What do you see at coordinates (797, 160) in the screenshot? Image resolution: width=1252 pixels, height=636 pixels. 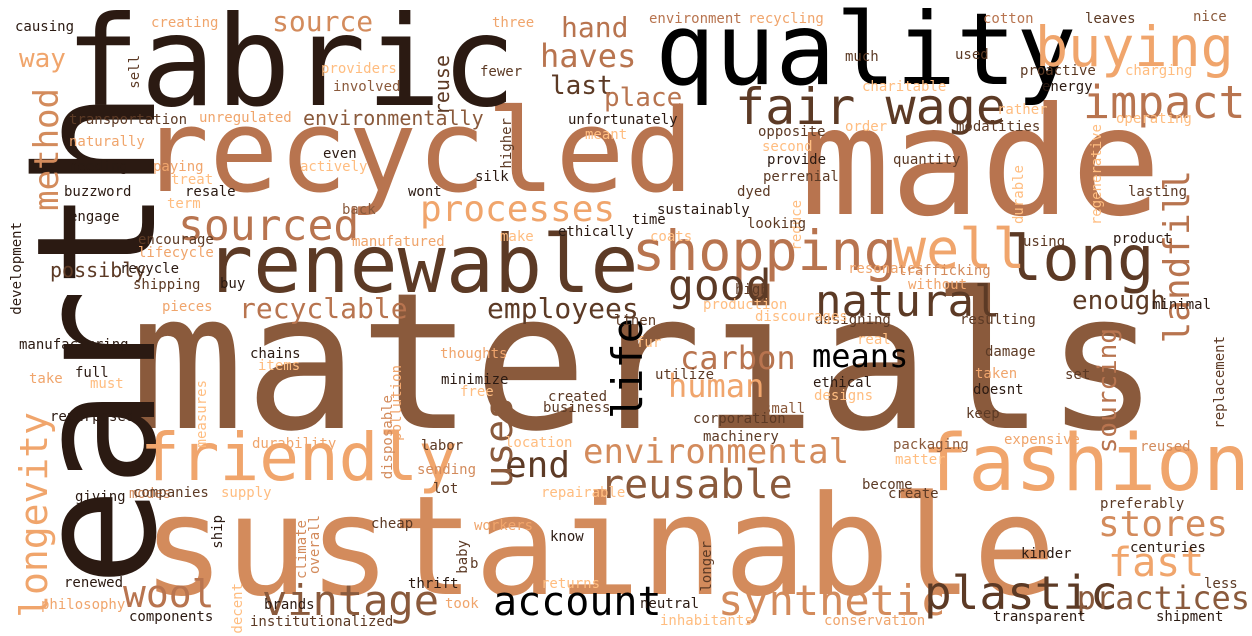 I see `word-provide: provide` at bounding box center [797, 160].